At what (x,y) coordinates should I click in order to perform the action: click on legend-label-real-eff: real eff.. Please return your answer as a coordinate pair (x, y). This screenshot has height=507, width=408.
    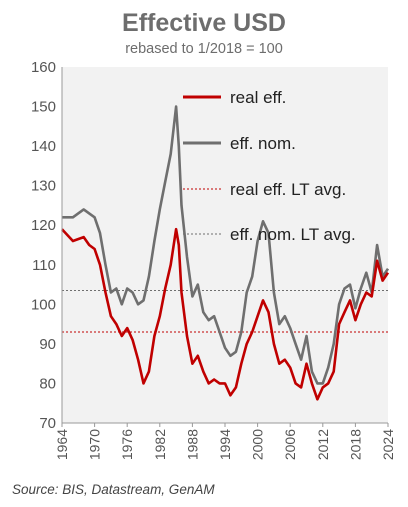
    Looking at the image, I should click on (258, 97).